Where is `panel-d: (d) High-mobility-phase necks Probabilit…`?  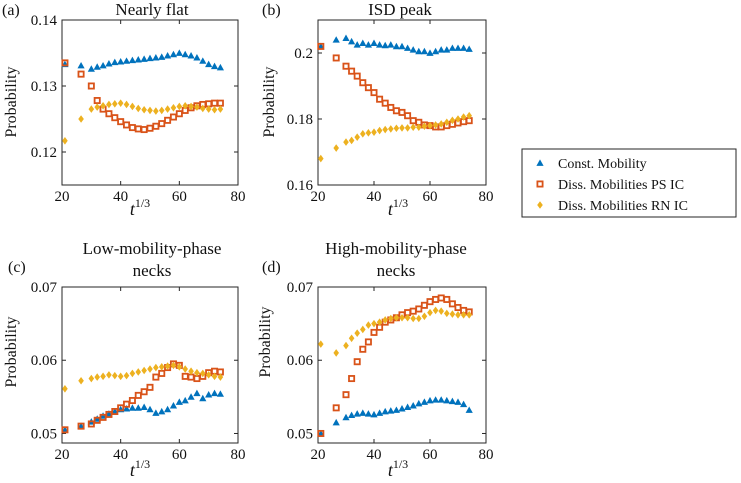
panel-d: (d) High-mobility-phase necks Probabilit… is located at coordinates (362, 359).